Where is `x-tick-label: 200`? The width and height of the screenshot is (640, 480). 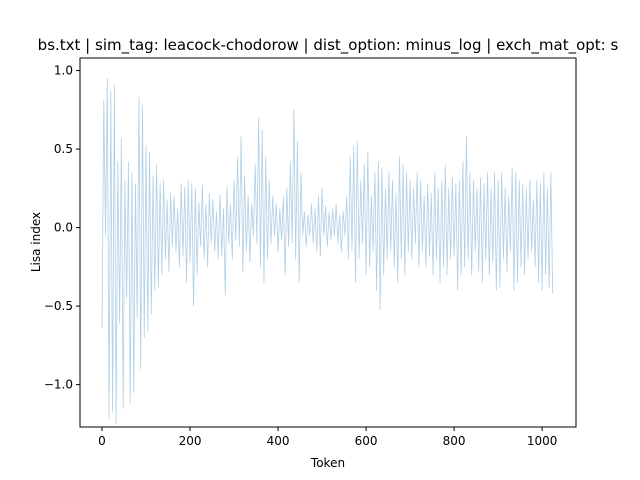
x-tick-label: 200 is located at coordinates (190, 441).